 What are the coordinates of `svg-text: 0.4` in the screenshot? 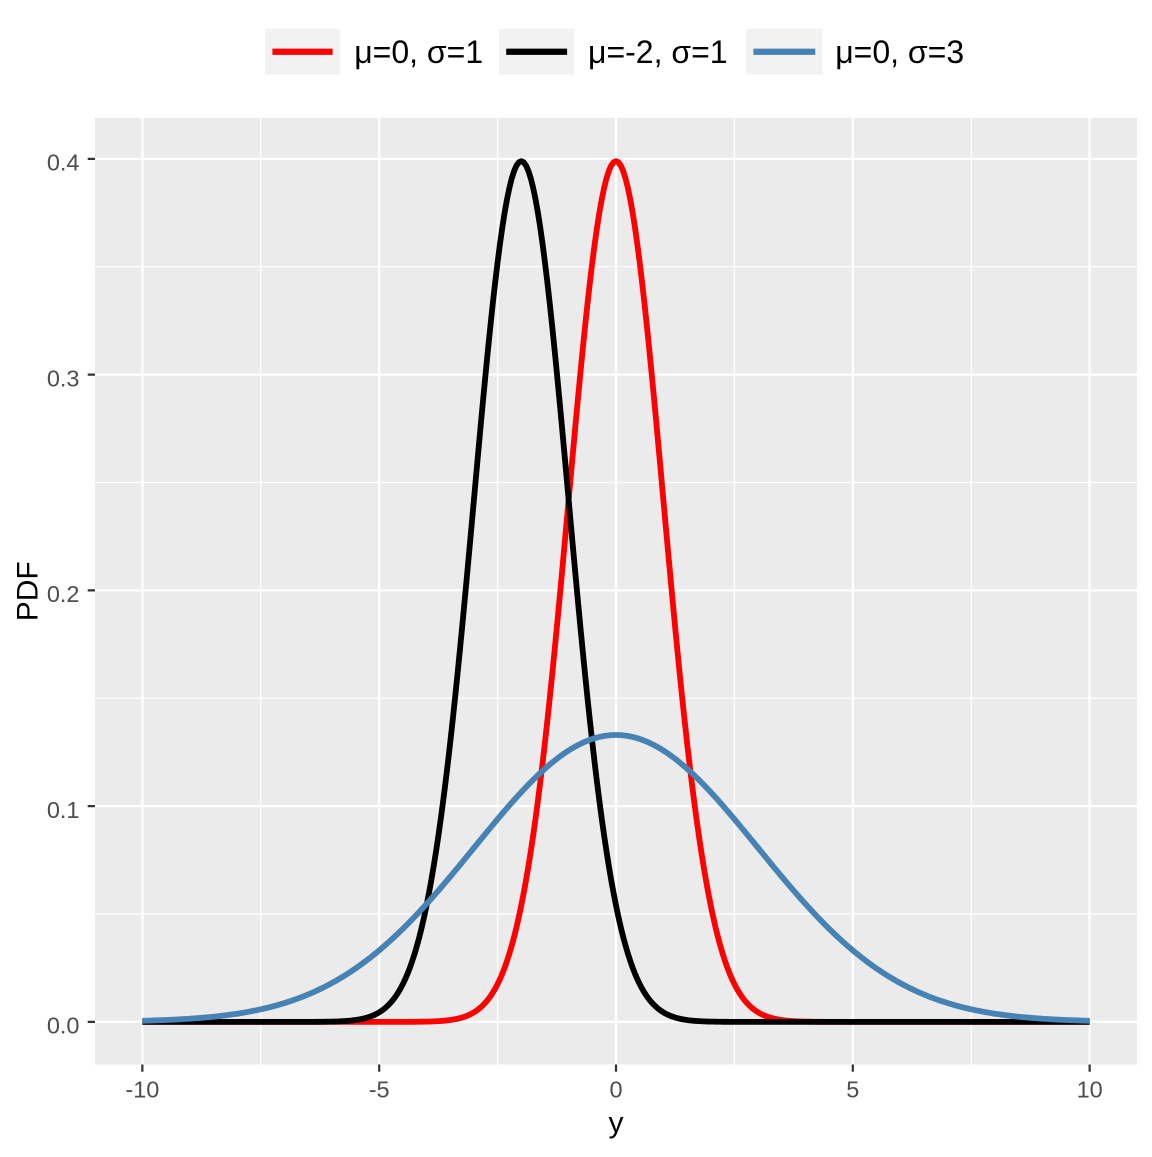 It's located at (63, 163).